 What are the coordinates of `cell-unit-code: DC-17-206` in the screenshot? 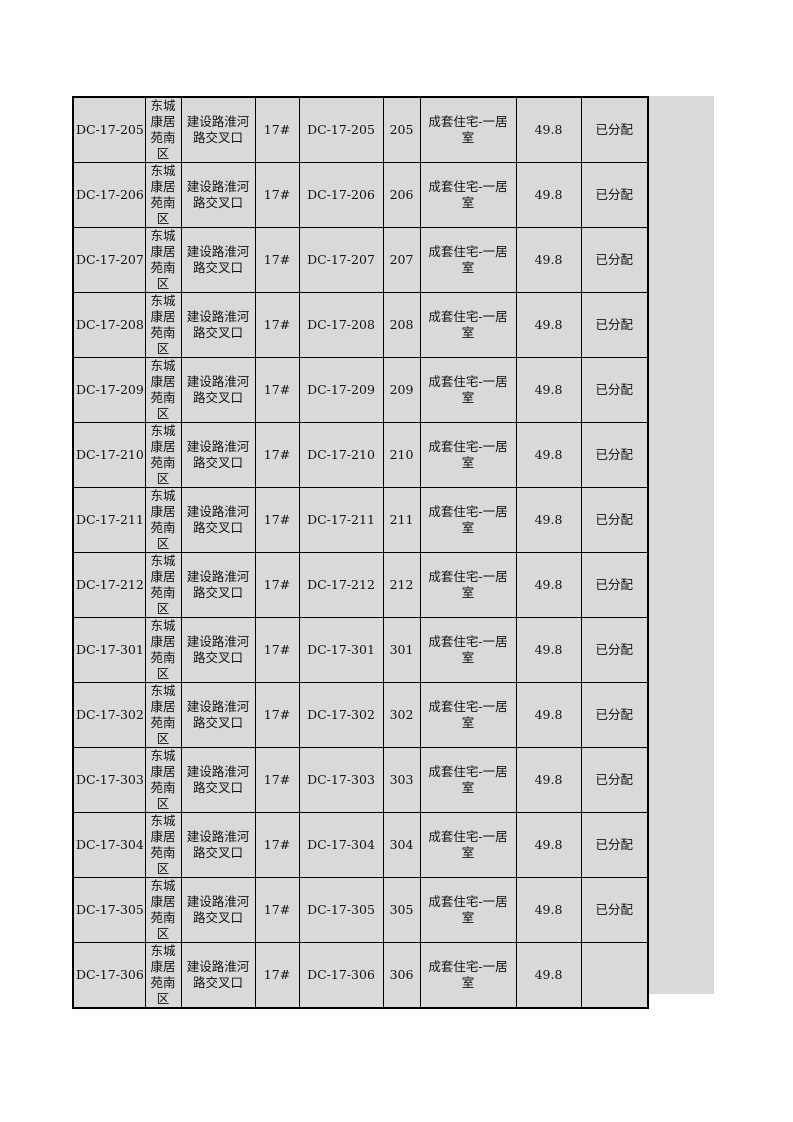 It's located at (109, 195).